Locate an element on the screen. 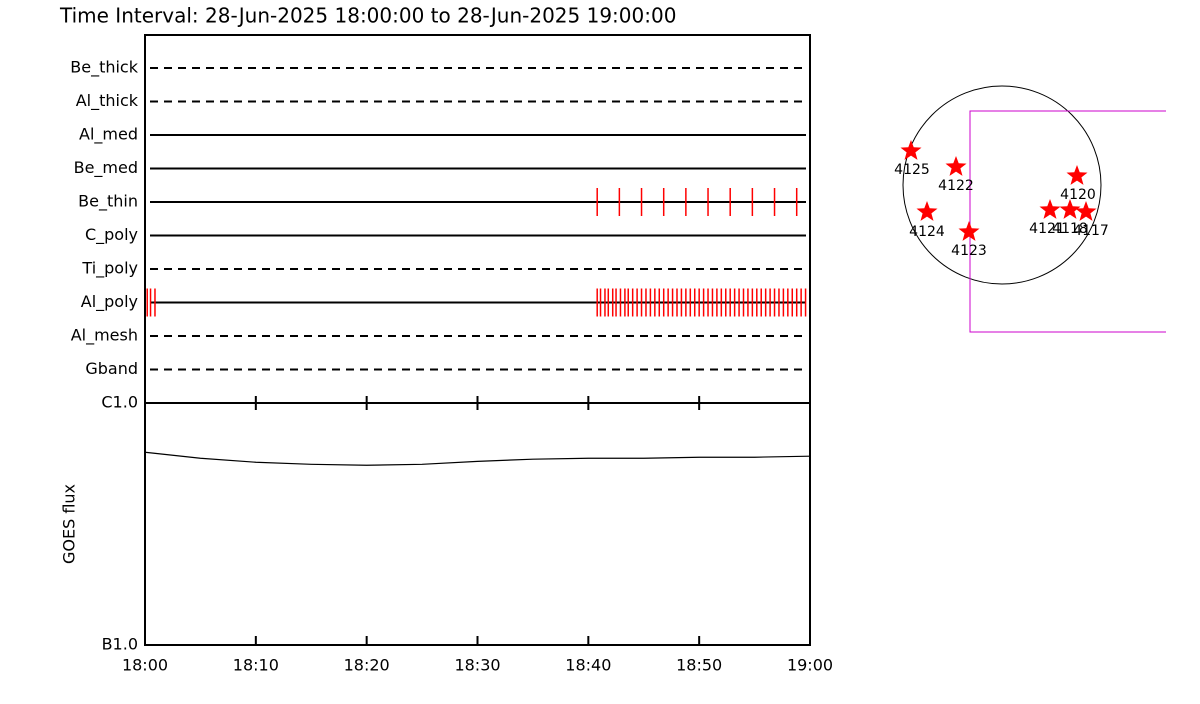  y-axis-label: GOES flux is located at coordinates (69, 524).